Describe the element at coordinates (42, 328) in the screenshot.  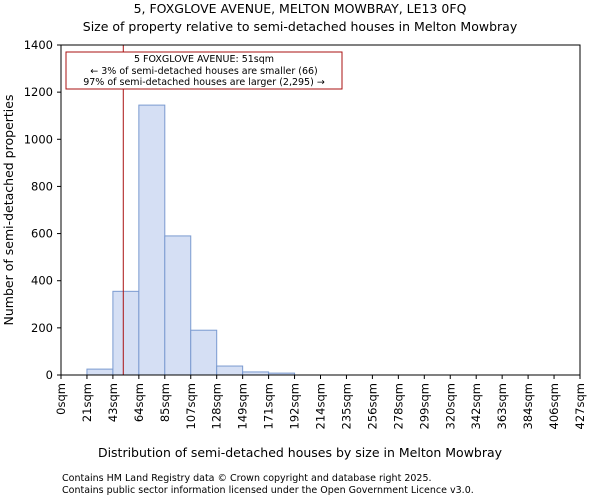
I see `y-tick-label: 200` at that location.